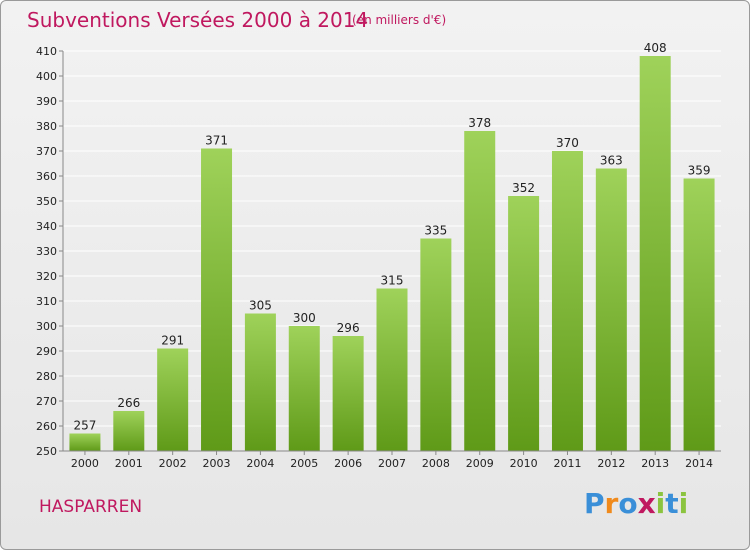 The height and width of the screenshot is (550, 750). What do you see at coordinates (611, 309) in the screenshot?
I see `bar-2012` at bounding box center [611, 309].